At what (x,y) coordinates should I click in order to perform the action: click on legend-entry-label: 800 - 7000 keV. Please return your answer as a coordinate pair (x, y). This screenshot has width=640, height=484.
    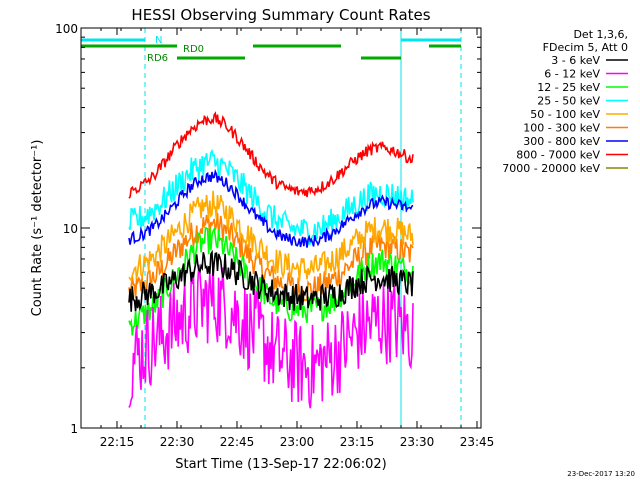
    Looking at the image, I should click on (558, 155).